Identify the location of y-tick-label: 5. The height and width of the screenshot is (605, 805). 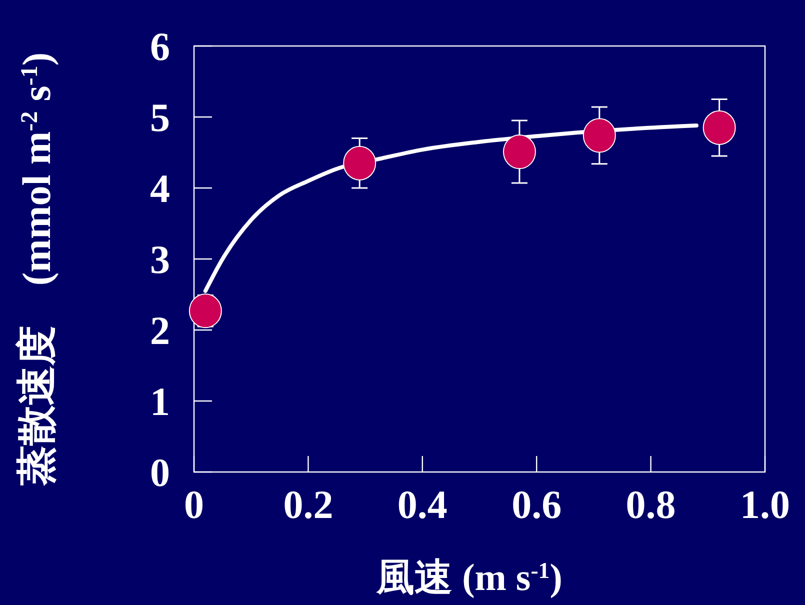
(160, 117).